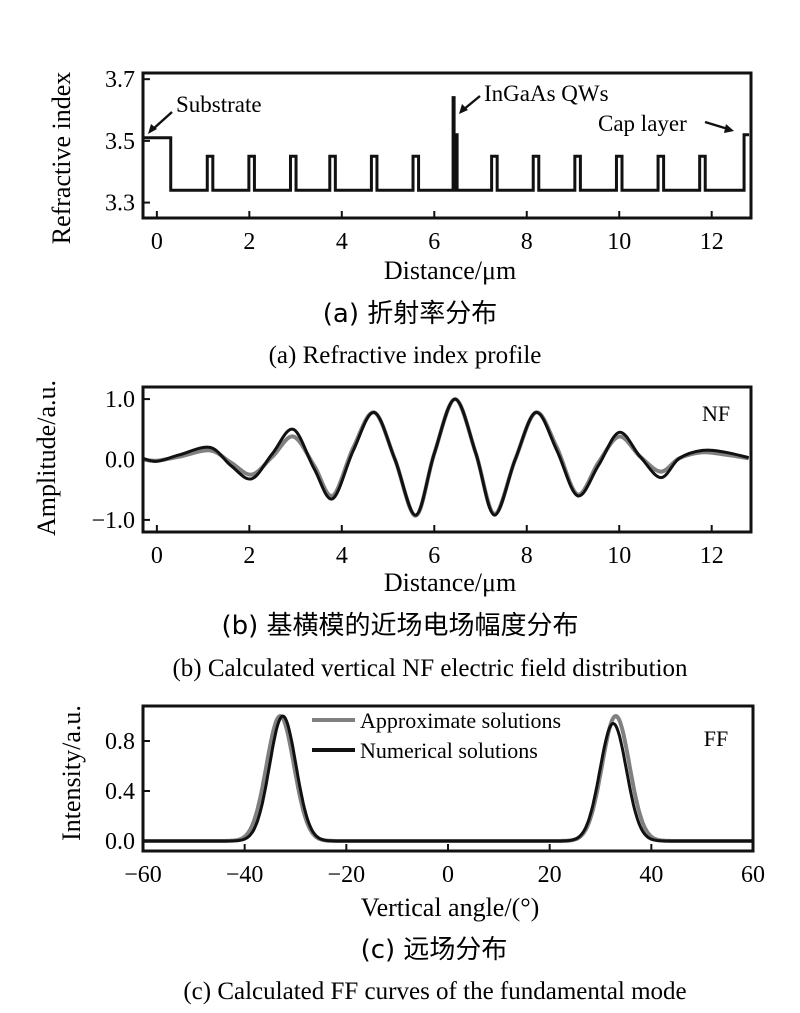 The image size is (800, 1013). I want to click on panel-a-y-ticks: 3.3 3.5 3.7, so click(127, 142).